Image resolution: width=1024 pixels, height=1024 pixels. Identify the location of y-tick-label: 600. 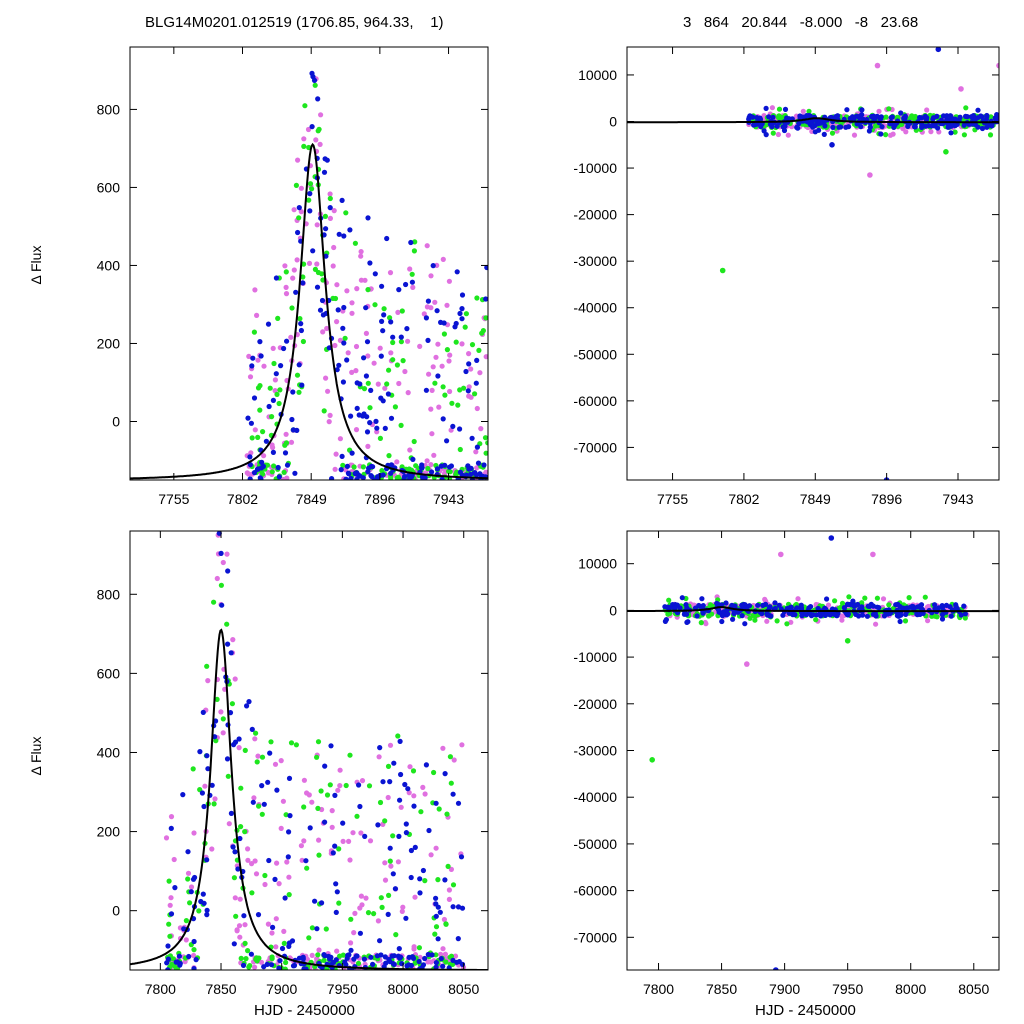
(109, 673).